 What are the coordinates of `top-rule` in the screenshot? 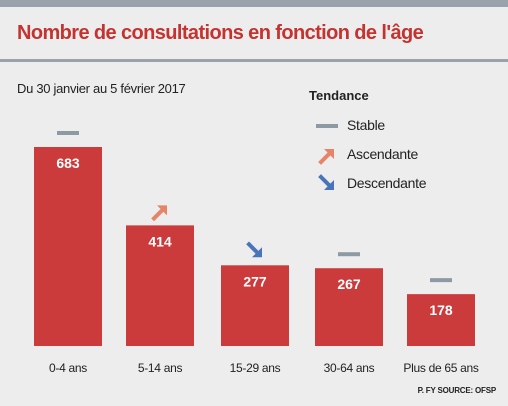 It's located at (254, 3).